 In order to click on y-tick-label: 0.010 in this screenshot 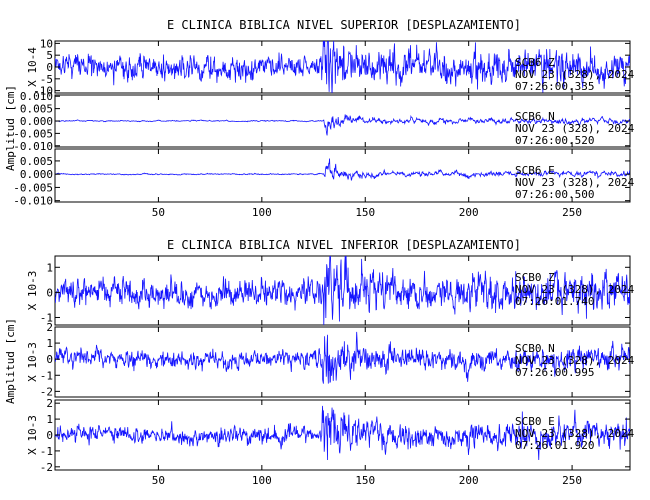, I will do `click(36, 96)`.